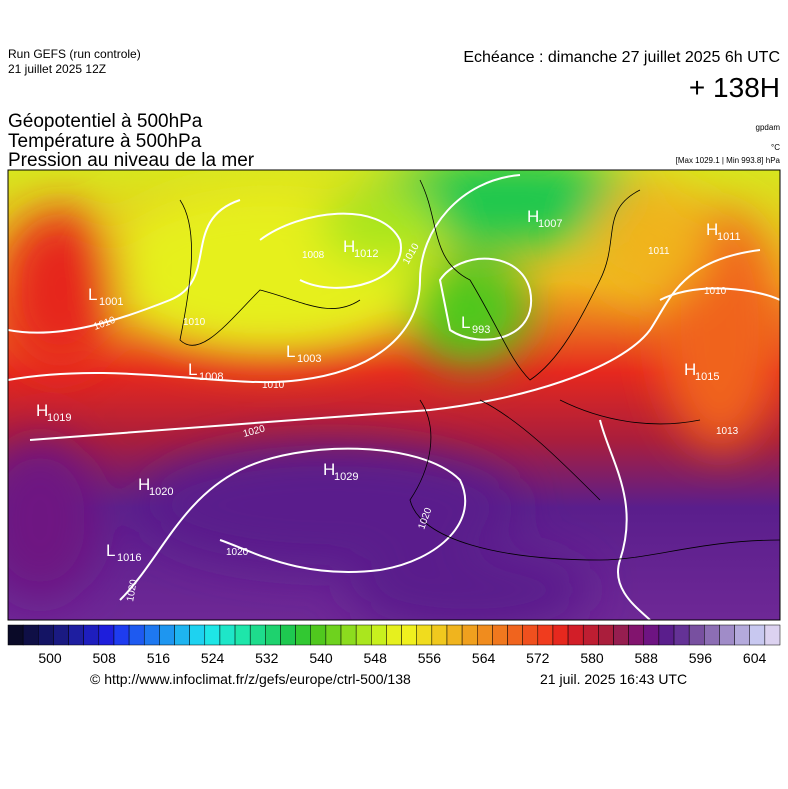 This screenshot has width=788, height=789. Describe the element at coordinates (111, 302) in the screenshot. I see `centre-value: 1001` at that location.